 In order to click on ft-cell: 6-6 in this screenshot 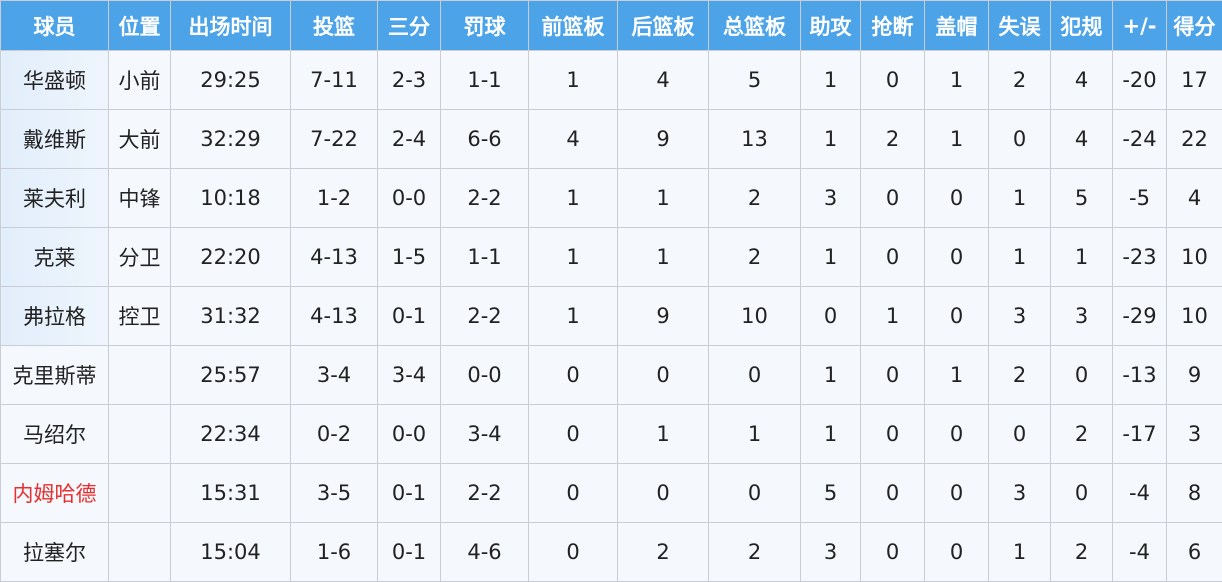, I will do `click(485, 139)`.